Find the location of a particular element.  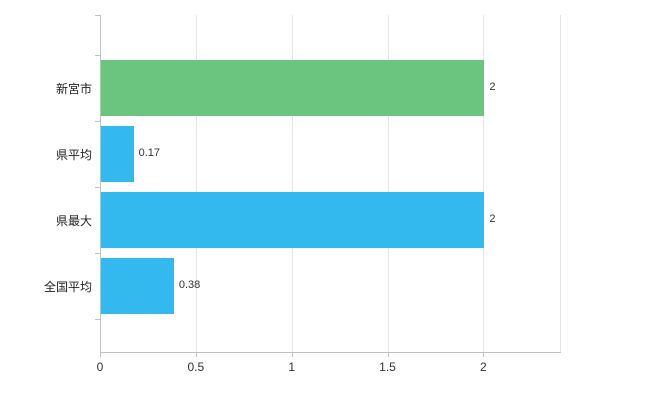

category-label: 全国平均 is located at coordinates (67, 287).